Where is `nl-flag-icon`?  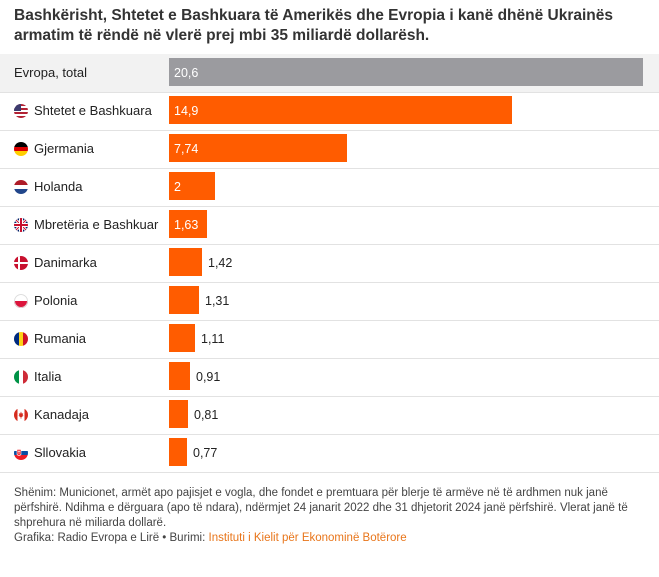
nl-flag-icon is located at coordinates (21, 187).